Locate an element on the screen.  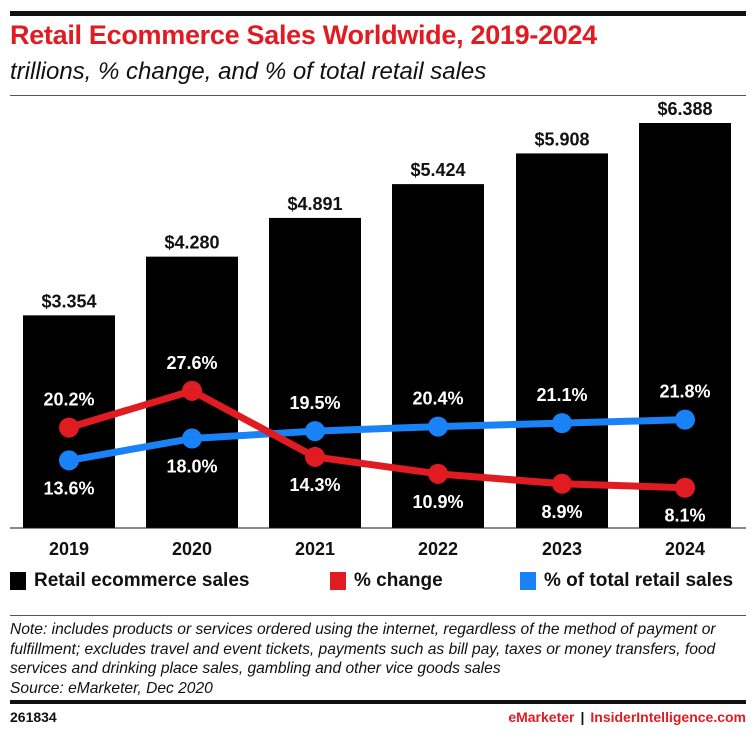
point-label: 13.6% is located at coordinates (68, 488).